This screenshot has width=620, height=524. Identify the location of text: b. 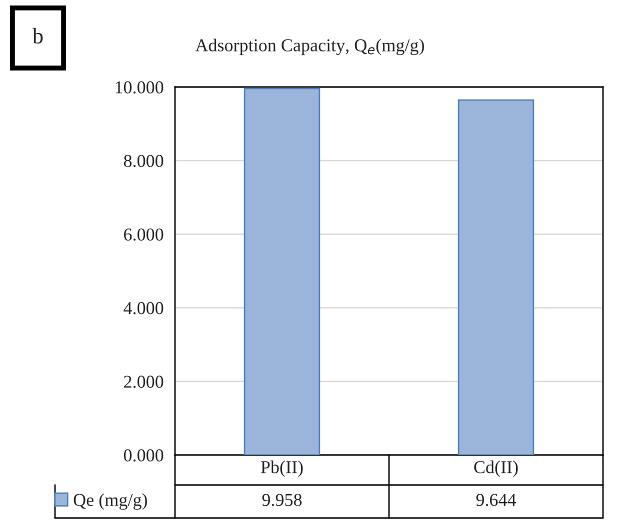
(37, 36).